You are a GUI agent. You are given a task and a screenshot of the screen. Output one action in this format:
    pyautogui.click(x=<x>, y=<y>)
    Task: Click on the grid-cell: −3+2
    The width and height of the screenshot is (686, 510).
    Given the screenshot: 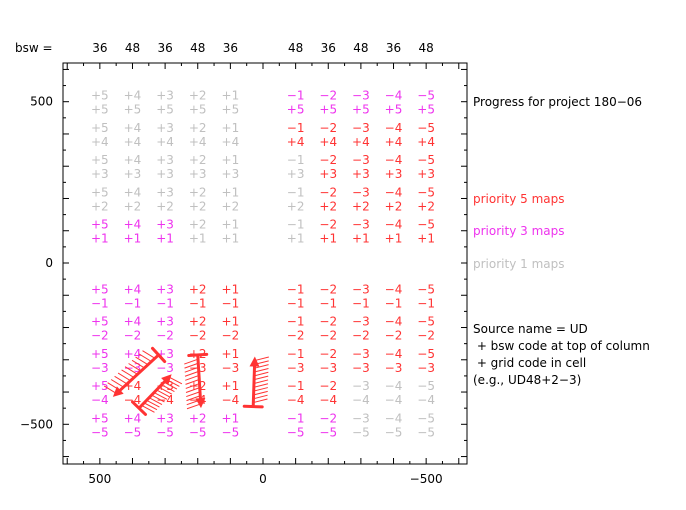 What is the action you would take?
    pyautogui.click(x=361, y=199)
    